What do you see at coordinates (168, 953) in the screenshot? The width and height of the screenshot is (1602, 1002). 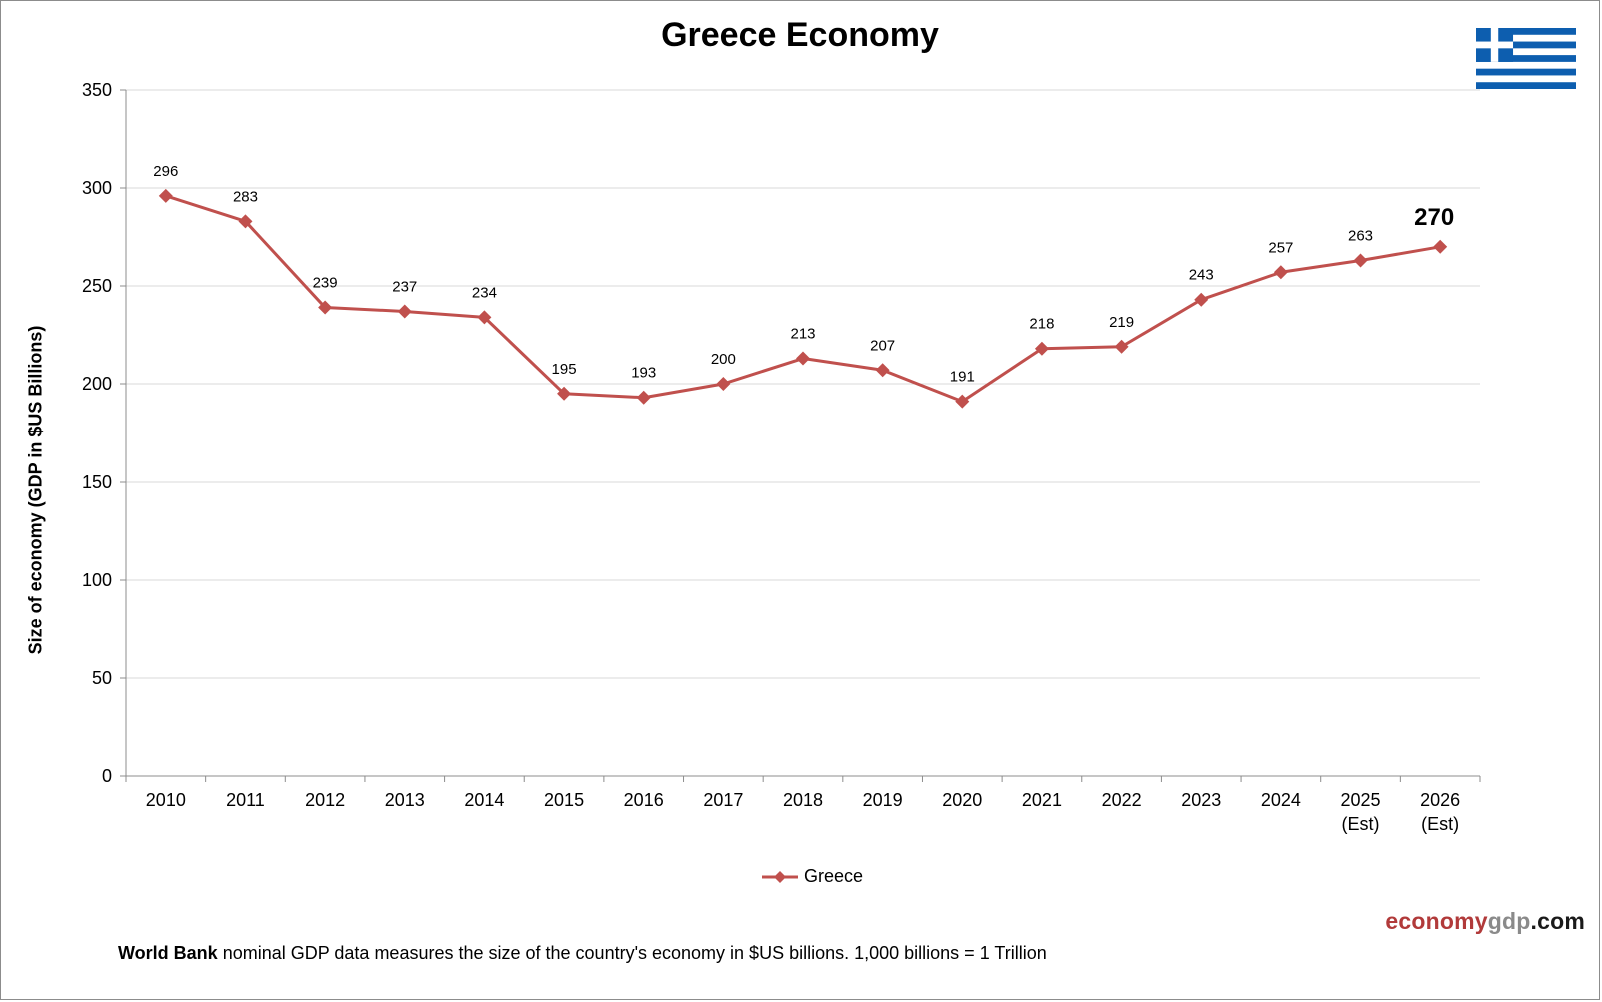 I see `footnote-source: World Bank` at bounding box center [168, 953].